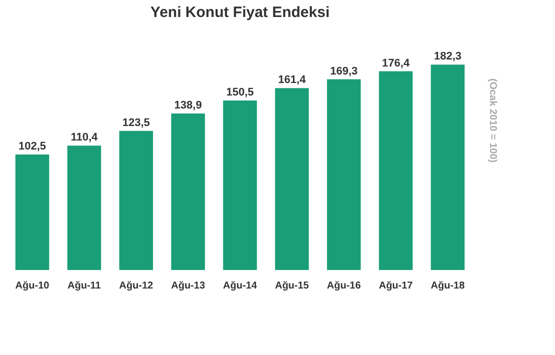  Describe the element at coordinates (188, 106) in the screenshot. I see `data-label: 138,9` at that location.